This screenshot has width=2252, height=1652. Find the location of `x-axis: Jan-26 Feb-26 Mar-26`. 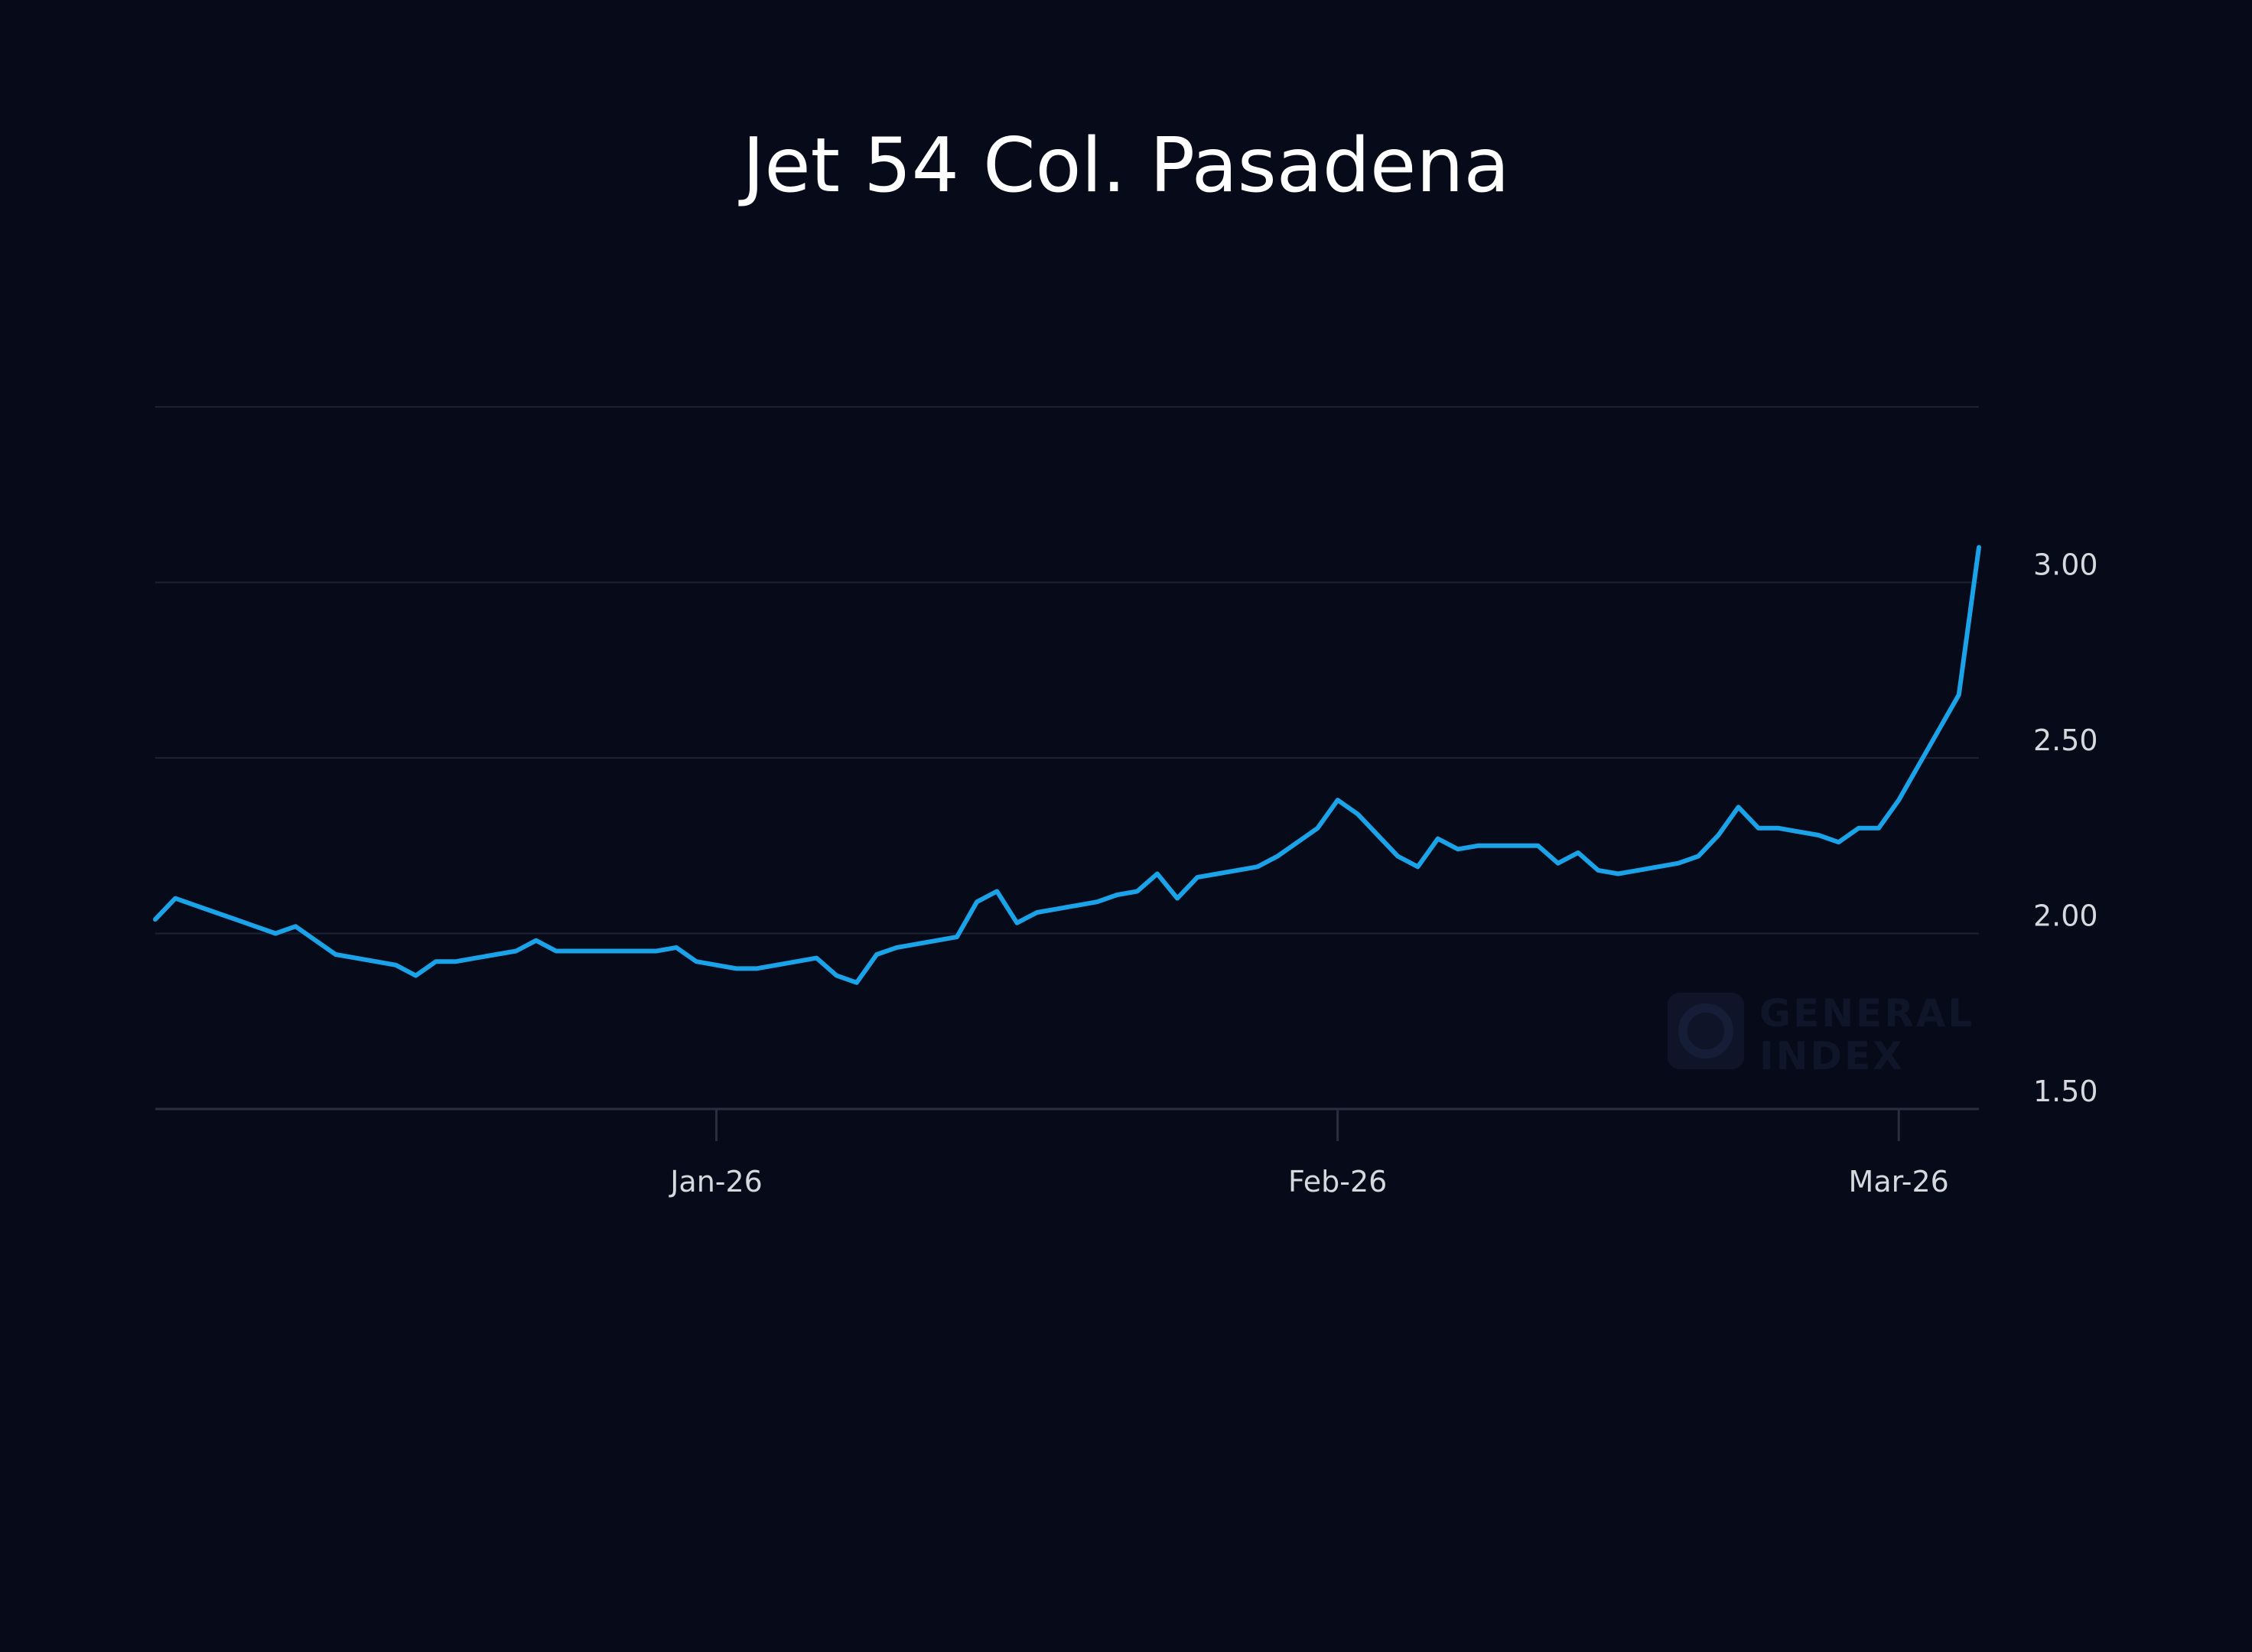

x-axis: Jan-26 Feb-26 Mar-26 is located at coordinates (1309, 1154).